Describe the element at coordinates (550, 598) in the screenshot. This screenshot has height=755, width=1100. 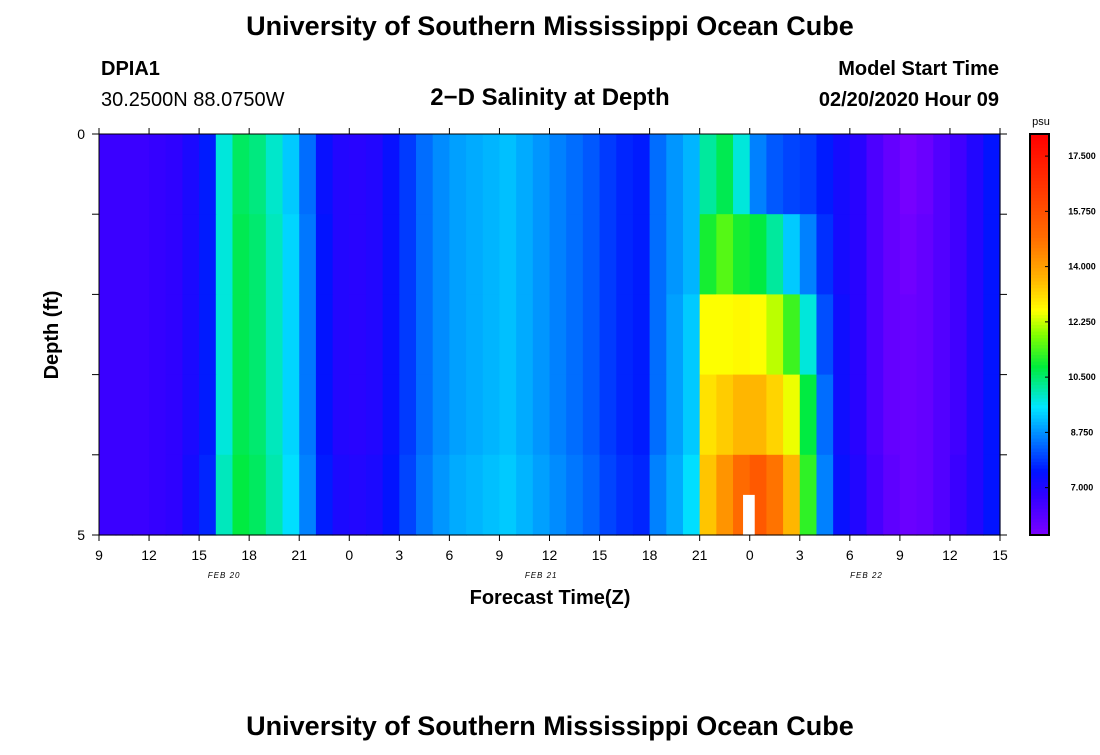
I see `x-axis-title: Forecast Time(Z)` at that location.